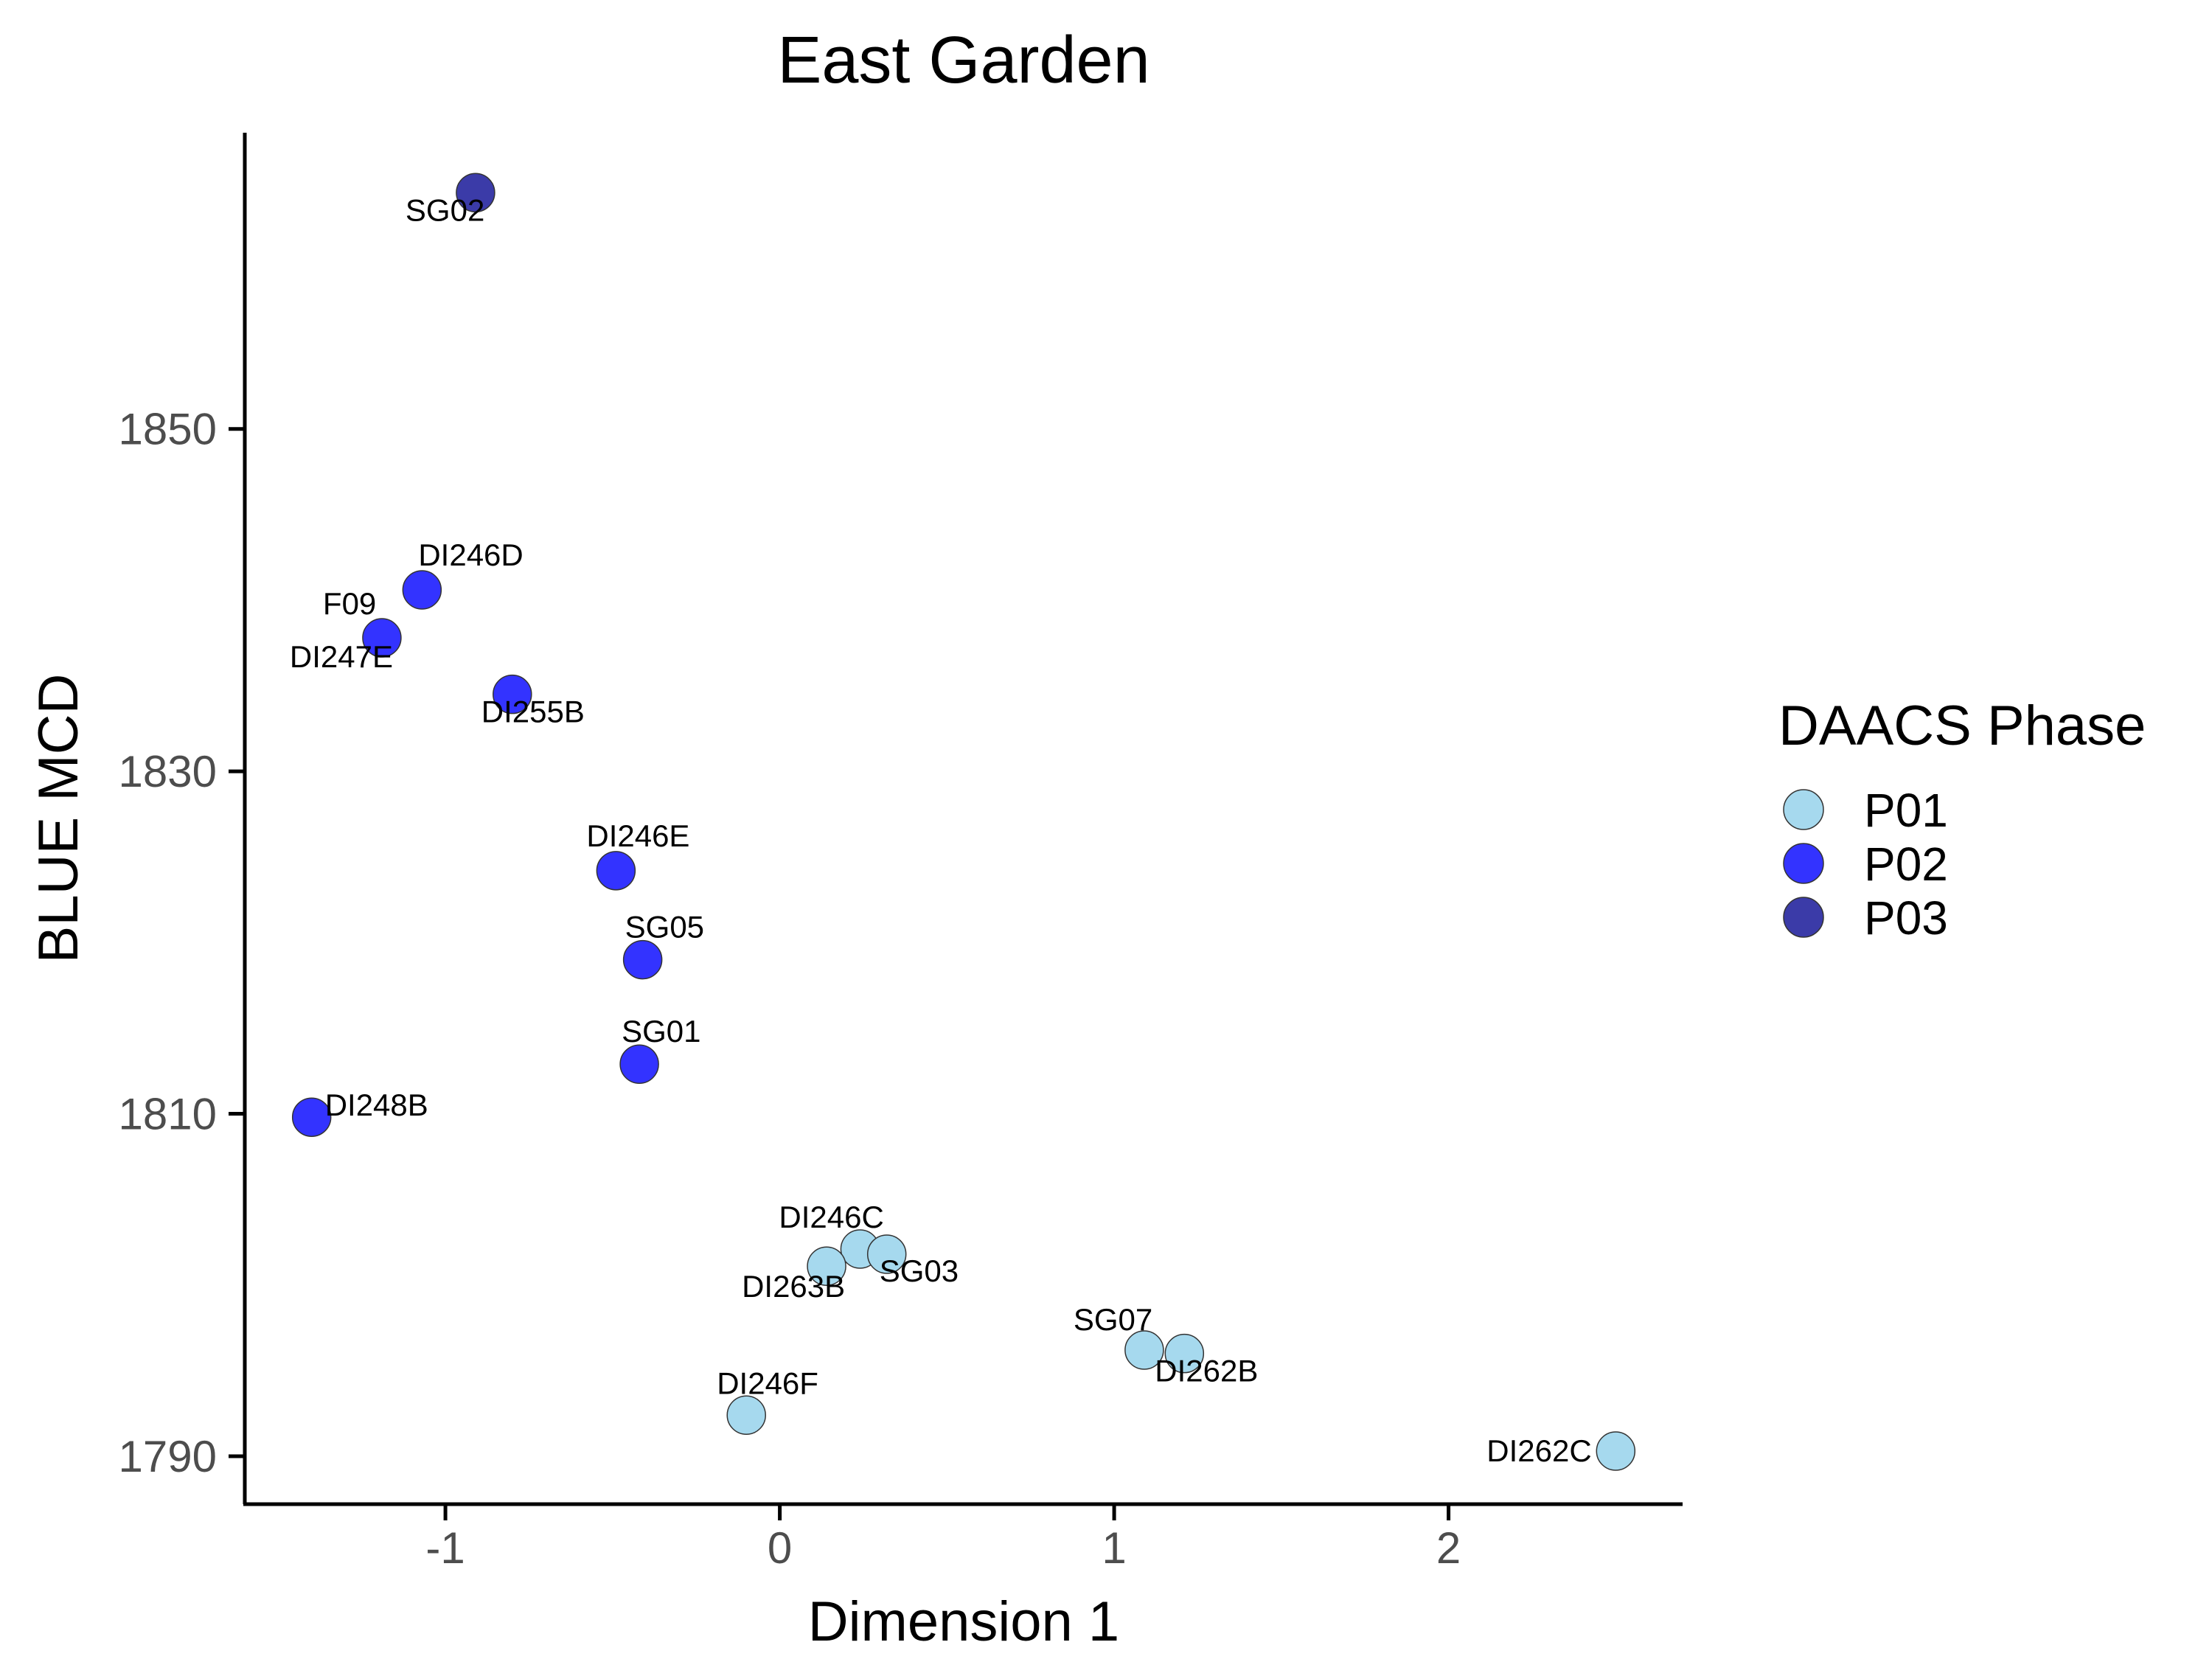 The width and height of the screenshot is (2212, 1659). What do you see at coordinates (168, 1456) in the screenshot?
I see `y-tick-label-1790: 1790` at bounding box center [168, 1456].